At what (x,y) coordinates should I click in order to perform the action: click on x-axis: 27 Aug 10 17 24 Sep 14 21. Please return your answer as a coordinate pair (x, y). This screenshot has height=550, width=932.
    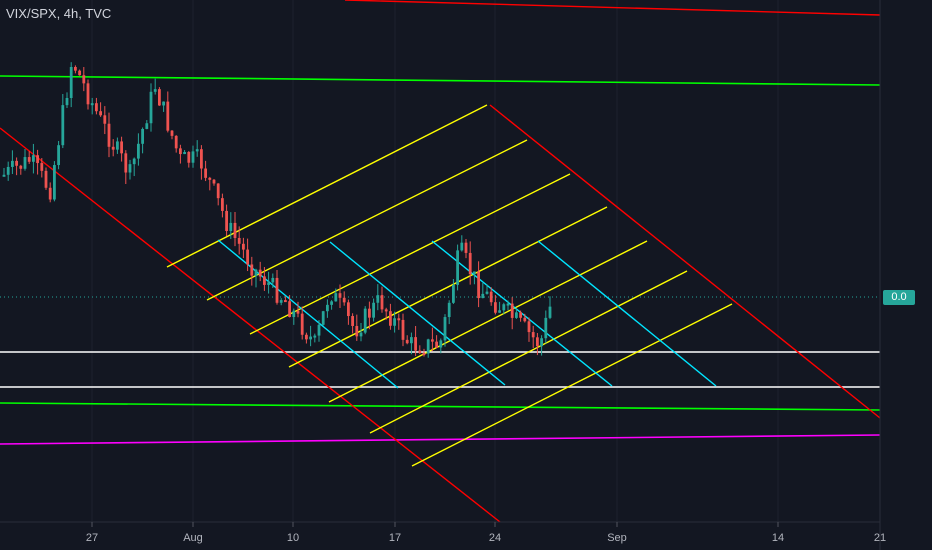
    Looking at the image, I should click on (443, 532).